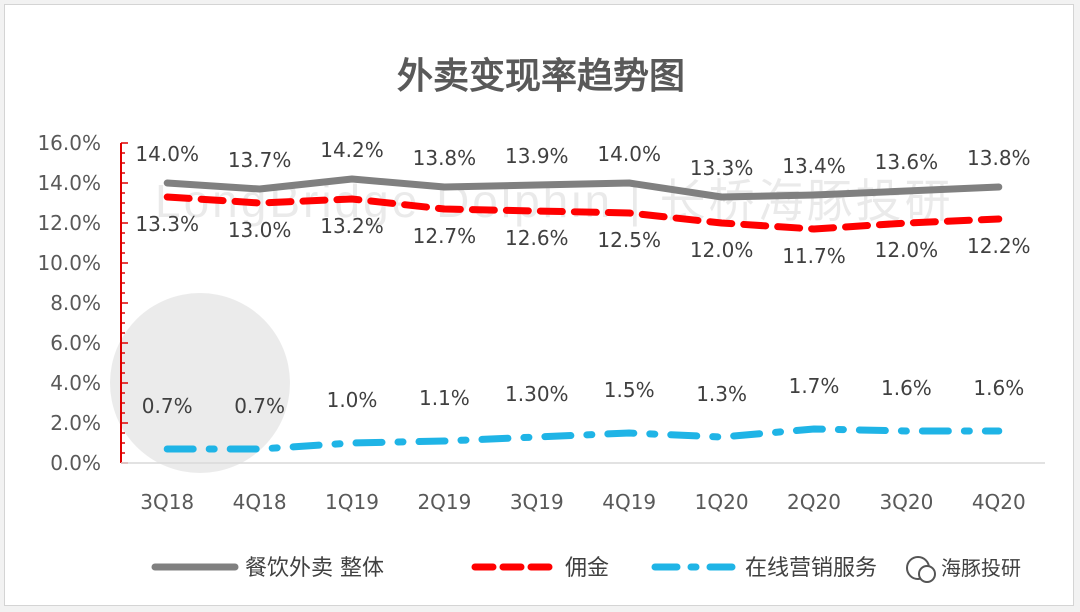 The image size is (1080, 612). Describe the element at coordinates (260, 230) in the screenshot. I see `data-label-series-2: 13.0%` at that location.